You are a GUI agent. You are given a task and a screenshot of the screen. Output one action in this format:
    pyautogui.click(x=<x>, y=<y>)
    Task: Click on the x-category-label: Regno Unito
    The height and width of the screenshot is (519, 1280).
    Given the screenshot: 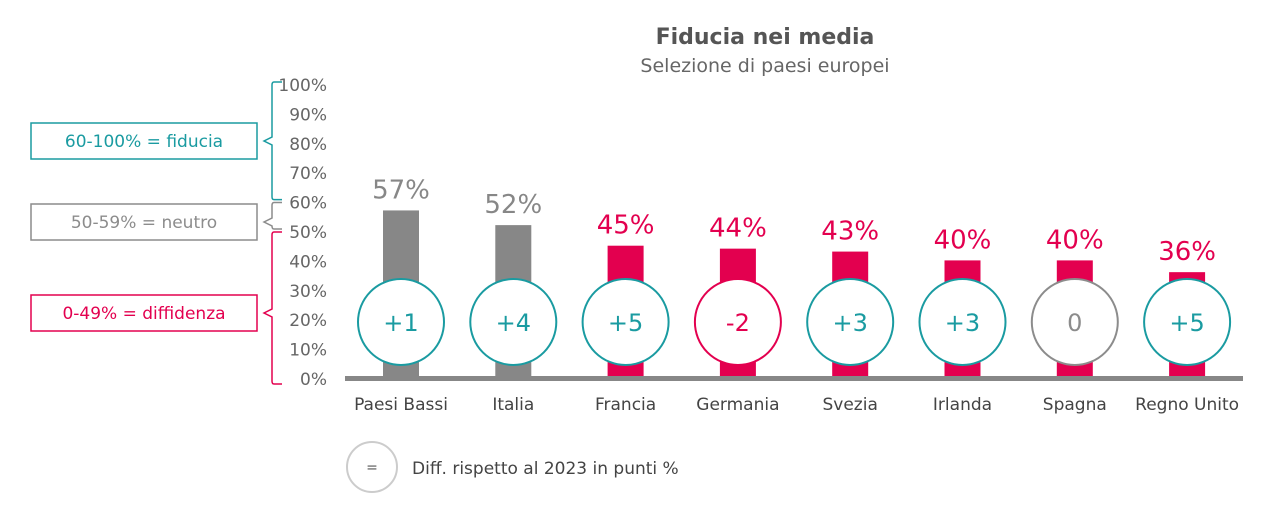 What is the action you would take?
    pyautogui.click(x=1187, y=405)
    